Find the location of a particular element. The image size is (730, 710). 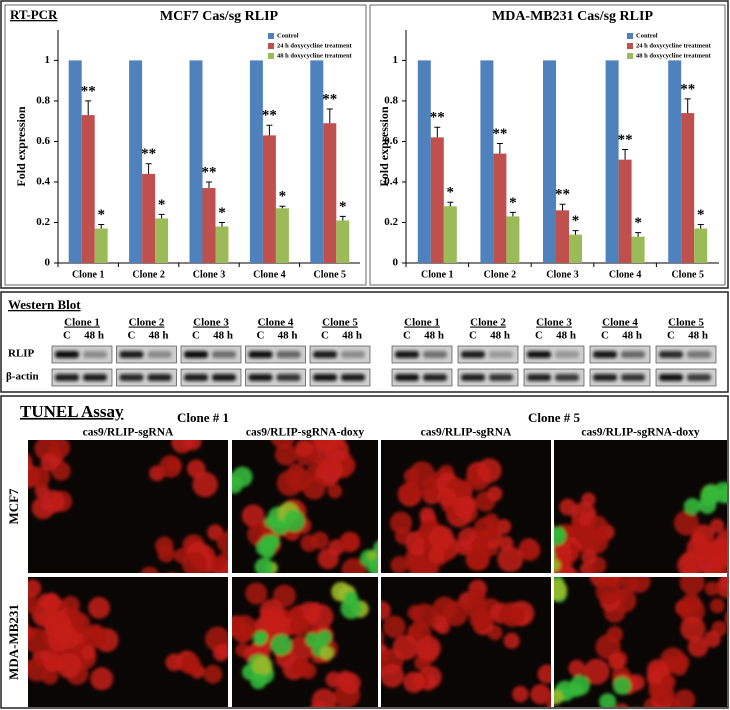

blot-clone-label: Clone 1 is located at coordinates (82, 323).